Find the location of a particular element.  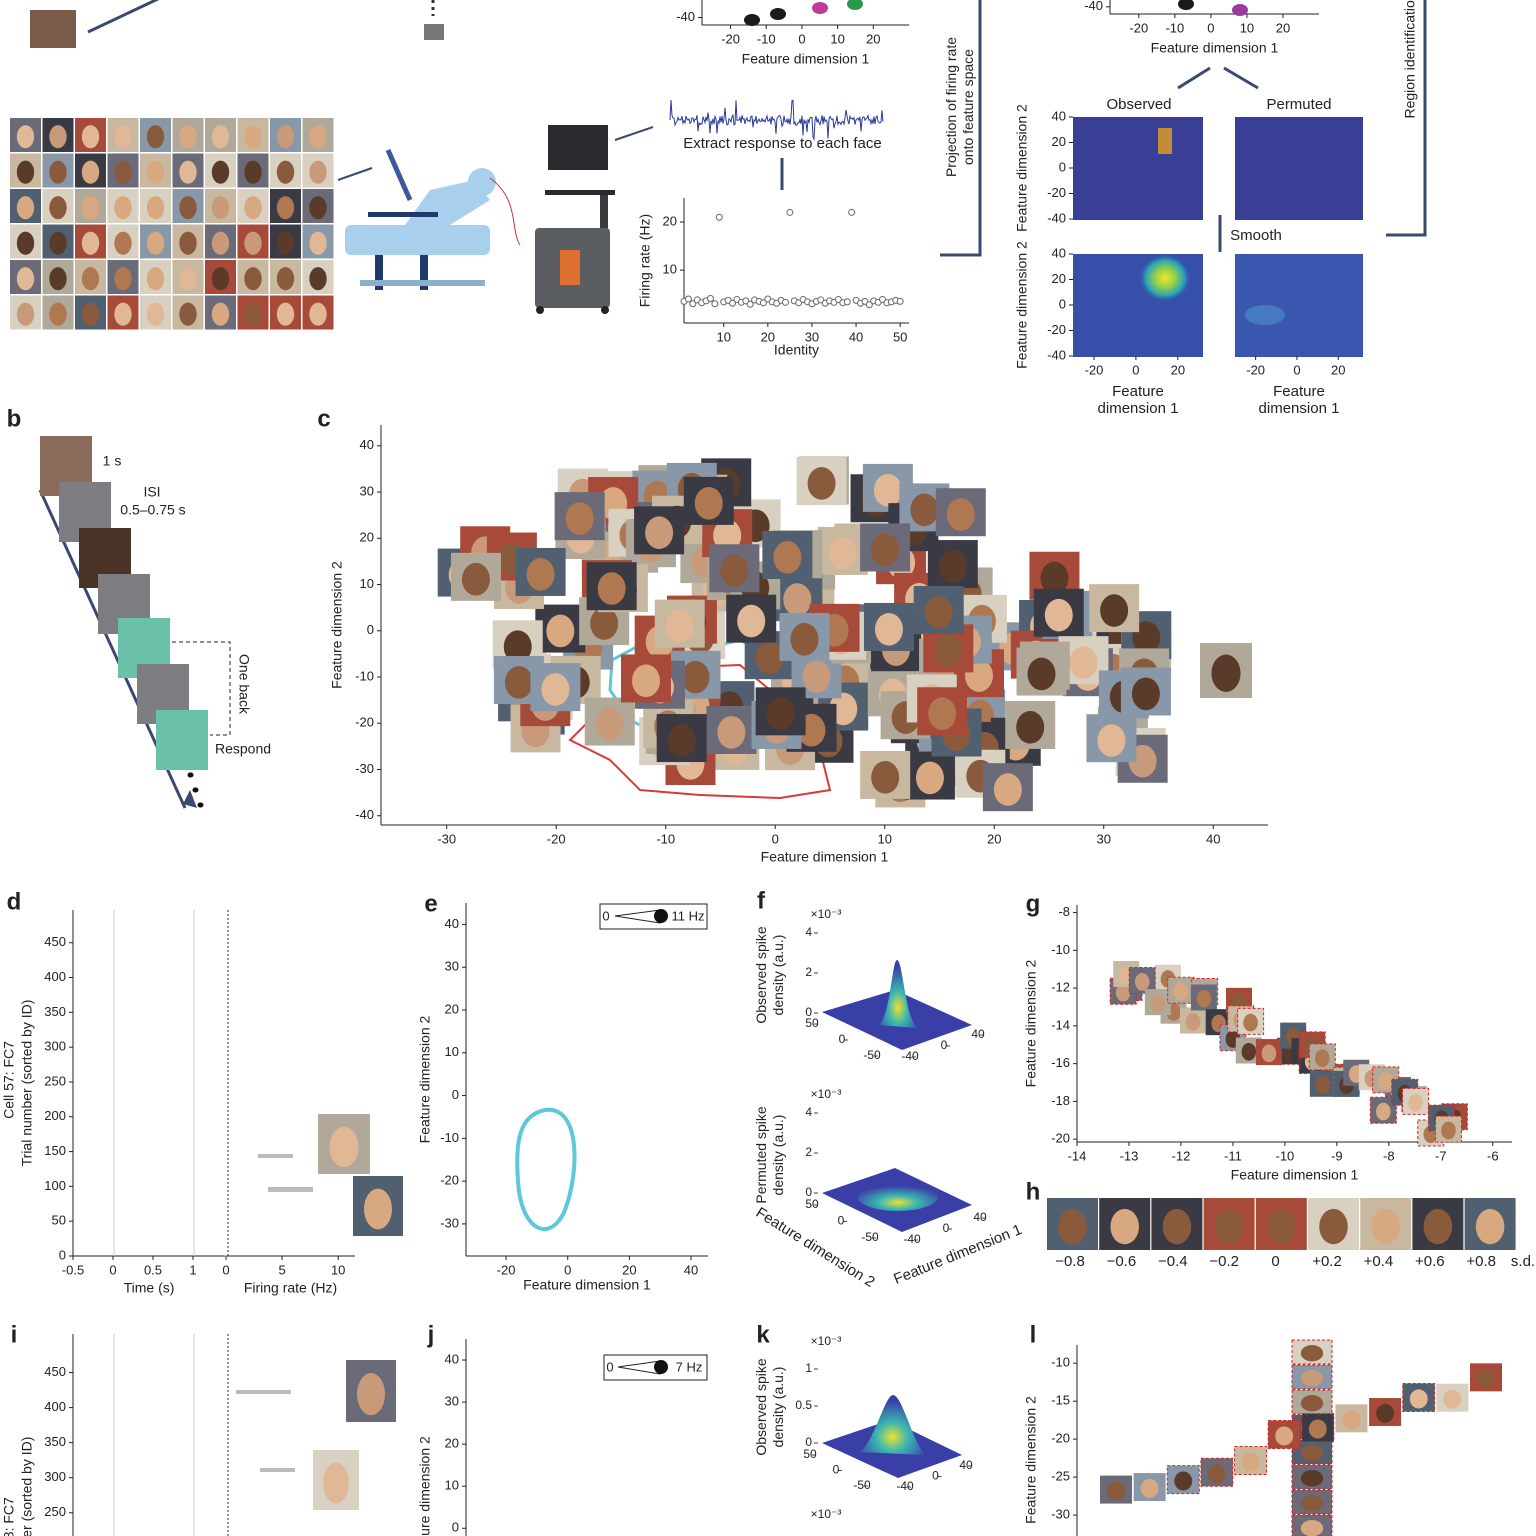

x-tick-label: -0.5 is located at coordinates (73, 1269).